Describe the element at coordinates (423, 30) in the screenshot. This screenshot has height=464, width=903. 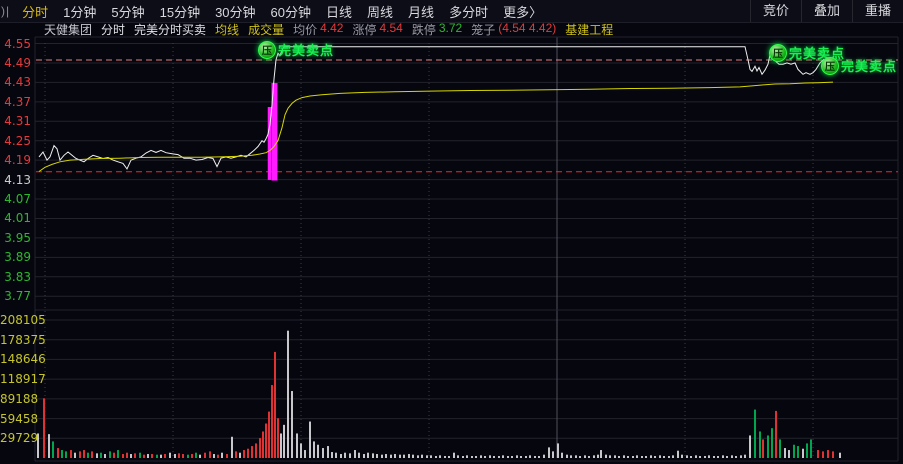
I see `limit-down-label: 跌停` at that location.